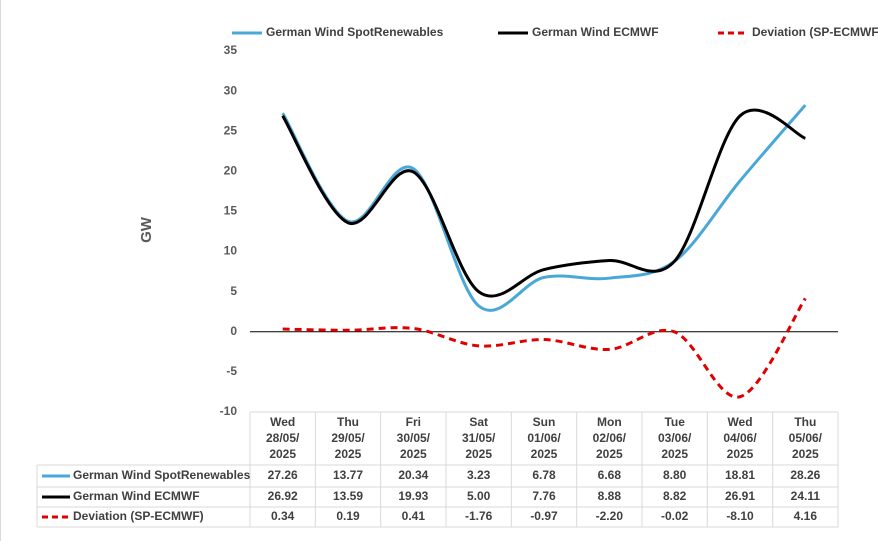  I want to click on y-tick-label: 30, so click(231, 90).